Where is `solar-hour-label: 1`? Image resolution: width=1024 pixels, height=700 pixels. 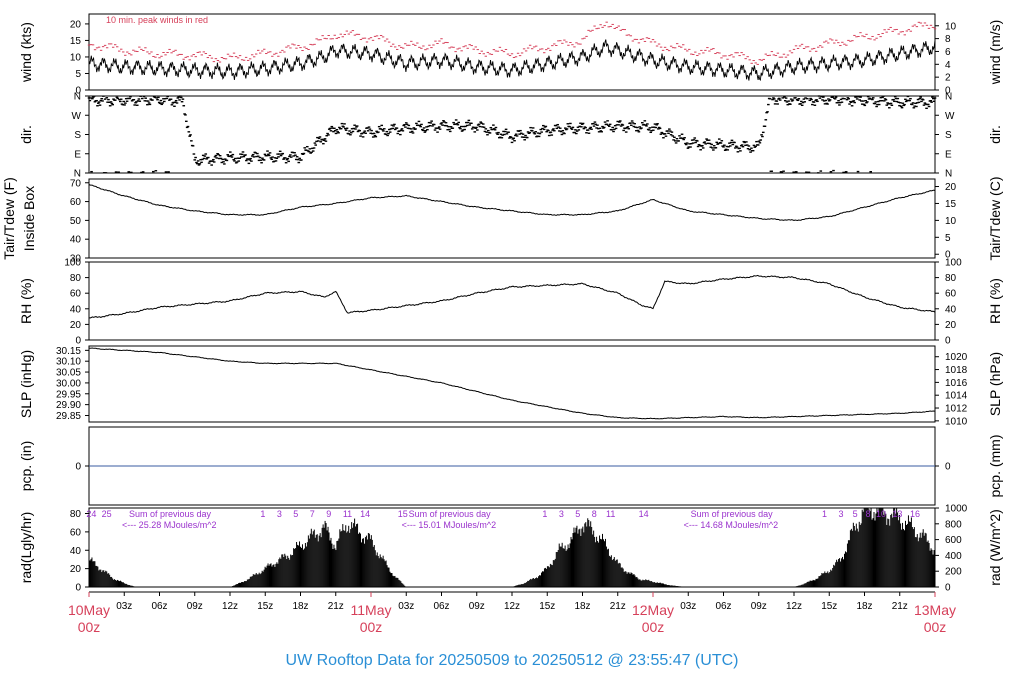 solar-hour-label: 1 is located at coordinates (544, 514).